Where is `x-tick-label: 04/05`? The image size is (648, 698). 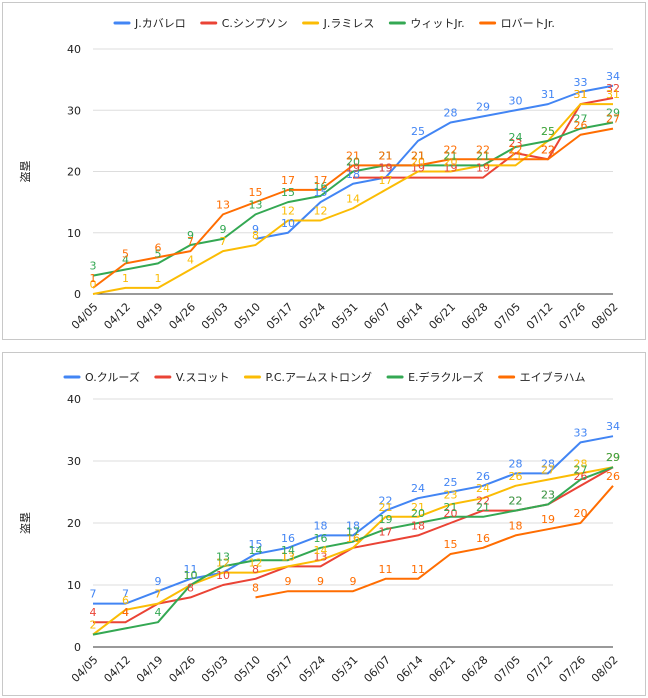
x-tick-label: 04/05 is located at coordinates (85, 316).